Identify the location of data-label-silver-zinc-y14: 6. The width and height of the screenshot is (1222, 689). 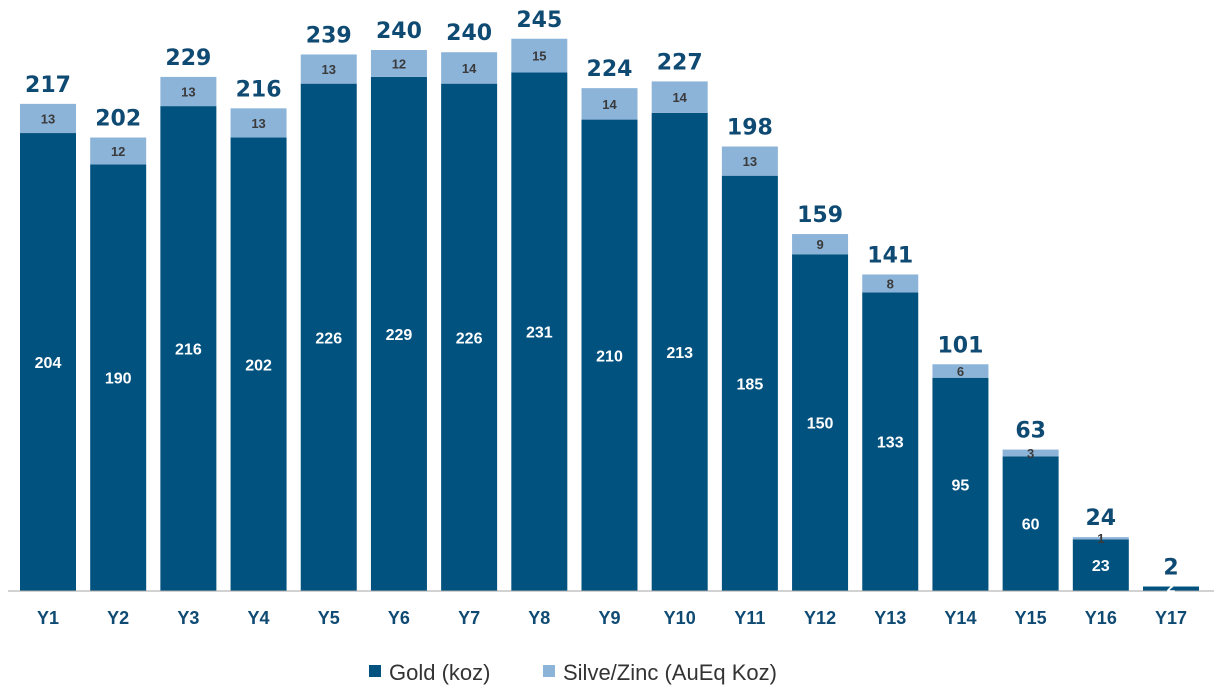
(960, 371).